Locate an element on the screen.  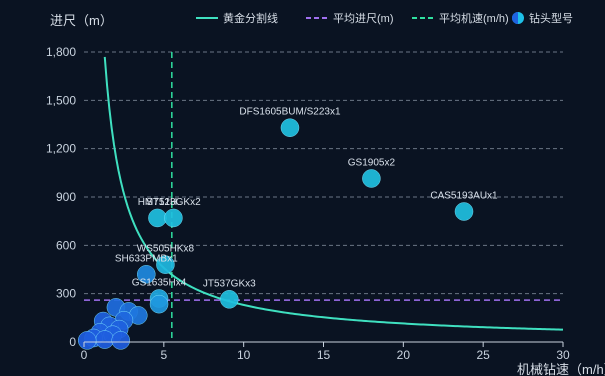
legend-item: 黄金分割线 is located at coordinates (237, 18).